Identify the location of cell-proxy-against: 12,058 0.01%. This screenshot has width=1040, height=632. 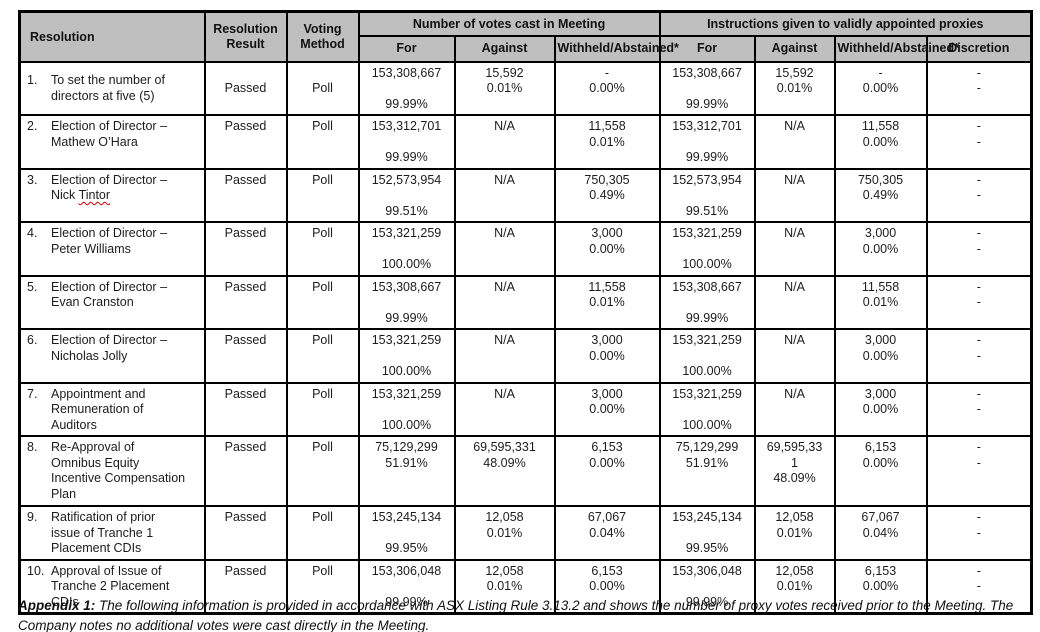
(794, 586).